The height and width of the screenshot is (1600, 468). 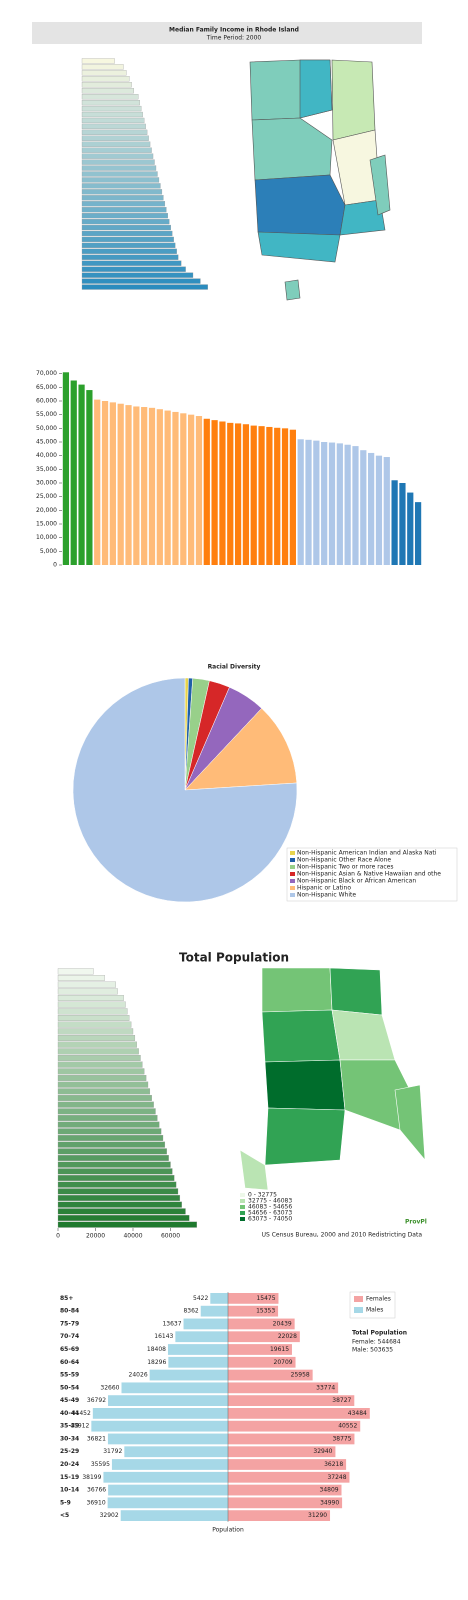 What do you see at coordinates (234, 30) in the screenshot?
I see `chart-title: Median Family Income in Rhode Island` at bounding box center [234, 30].